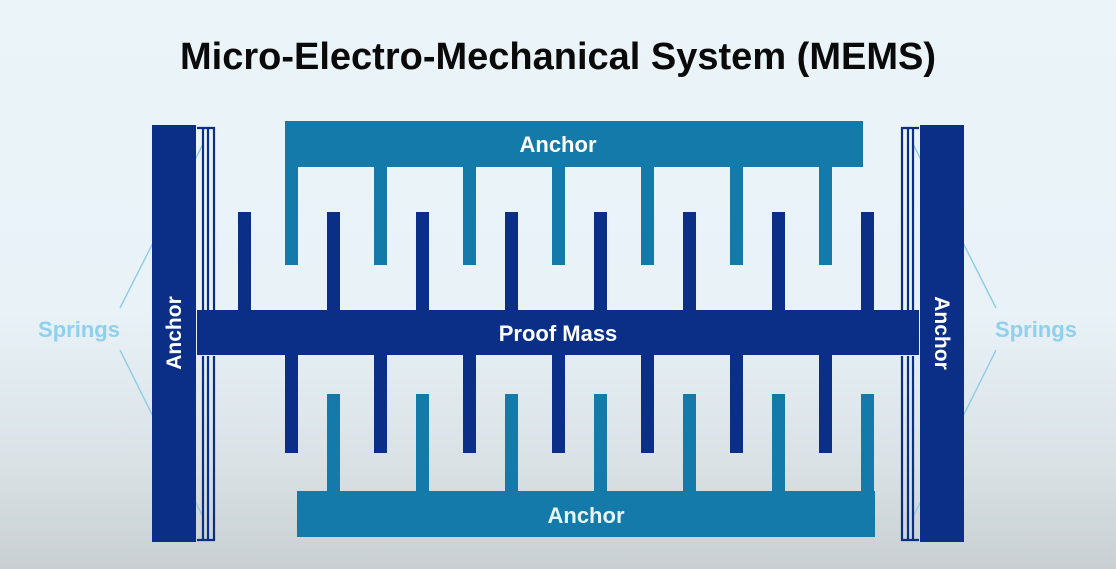  Describe the element at coordinates (1036, 329) in the screenshot. I see `springs-label-right: Springs` at that location.